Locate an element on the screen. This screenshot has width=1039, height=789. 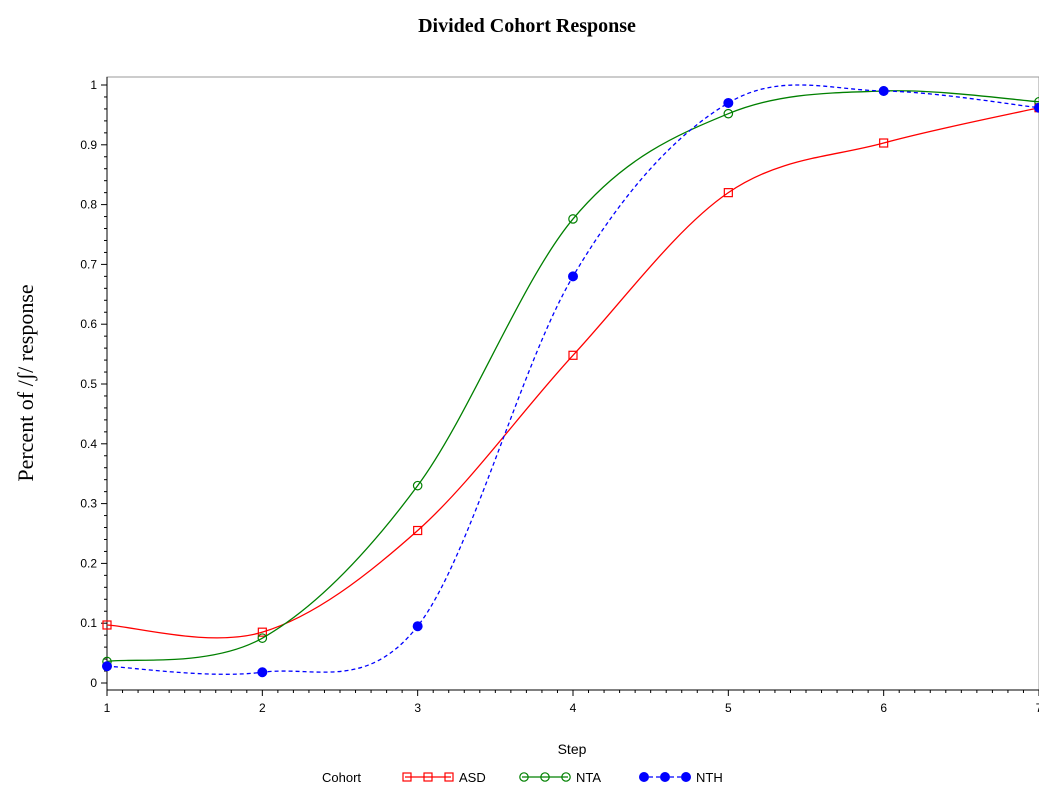
y-tick-label: 0.6 is located at coordinates (88, 324).